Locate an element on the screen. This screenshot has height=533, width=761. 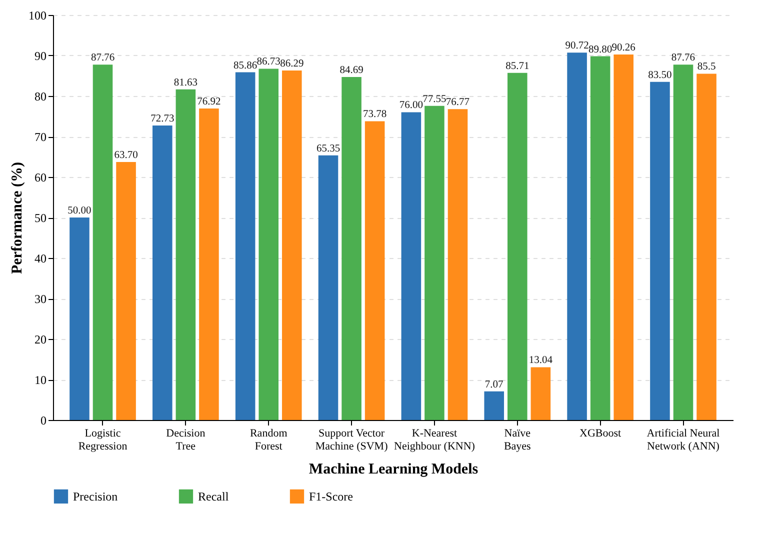
y-axis-title: Performance (%) is located at coordinates (18, 218).